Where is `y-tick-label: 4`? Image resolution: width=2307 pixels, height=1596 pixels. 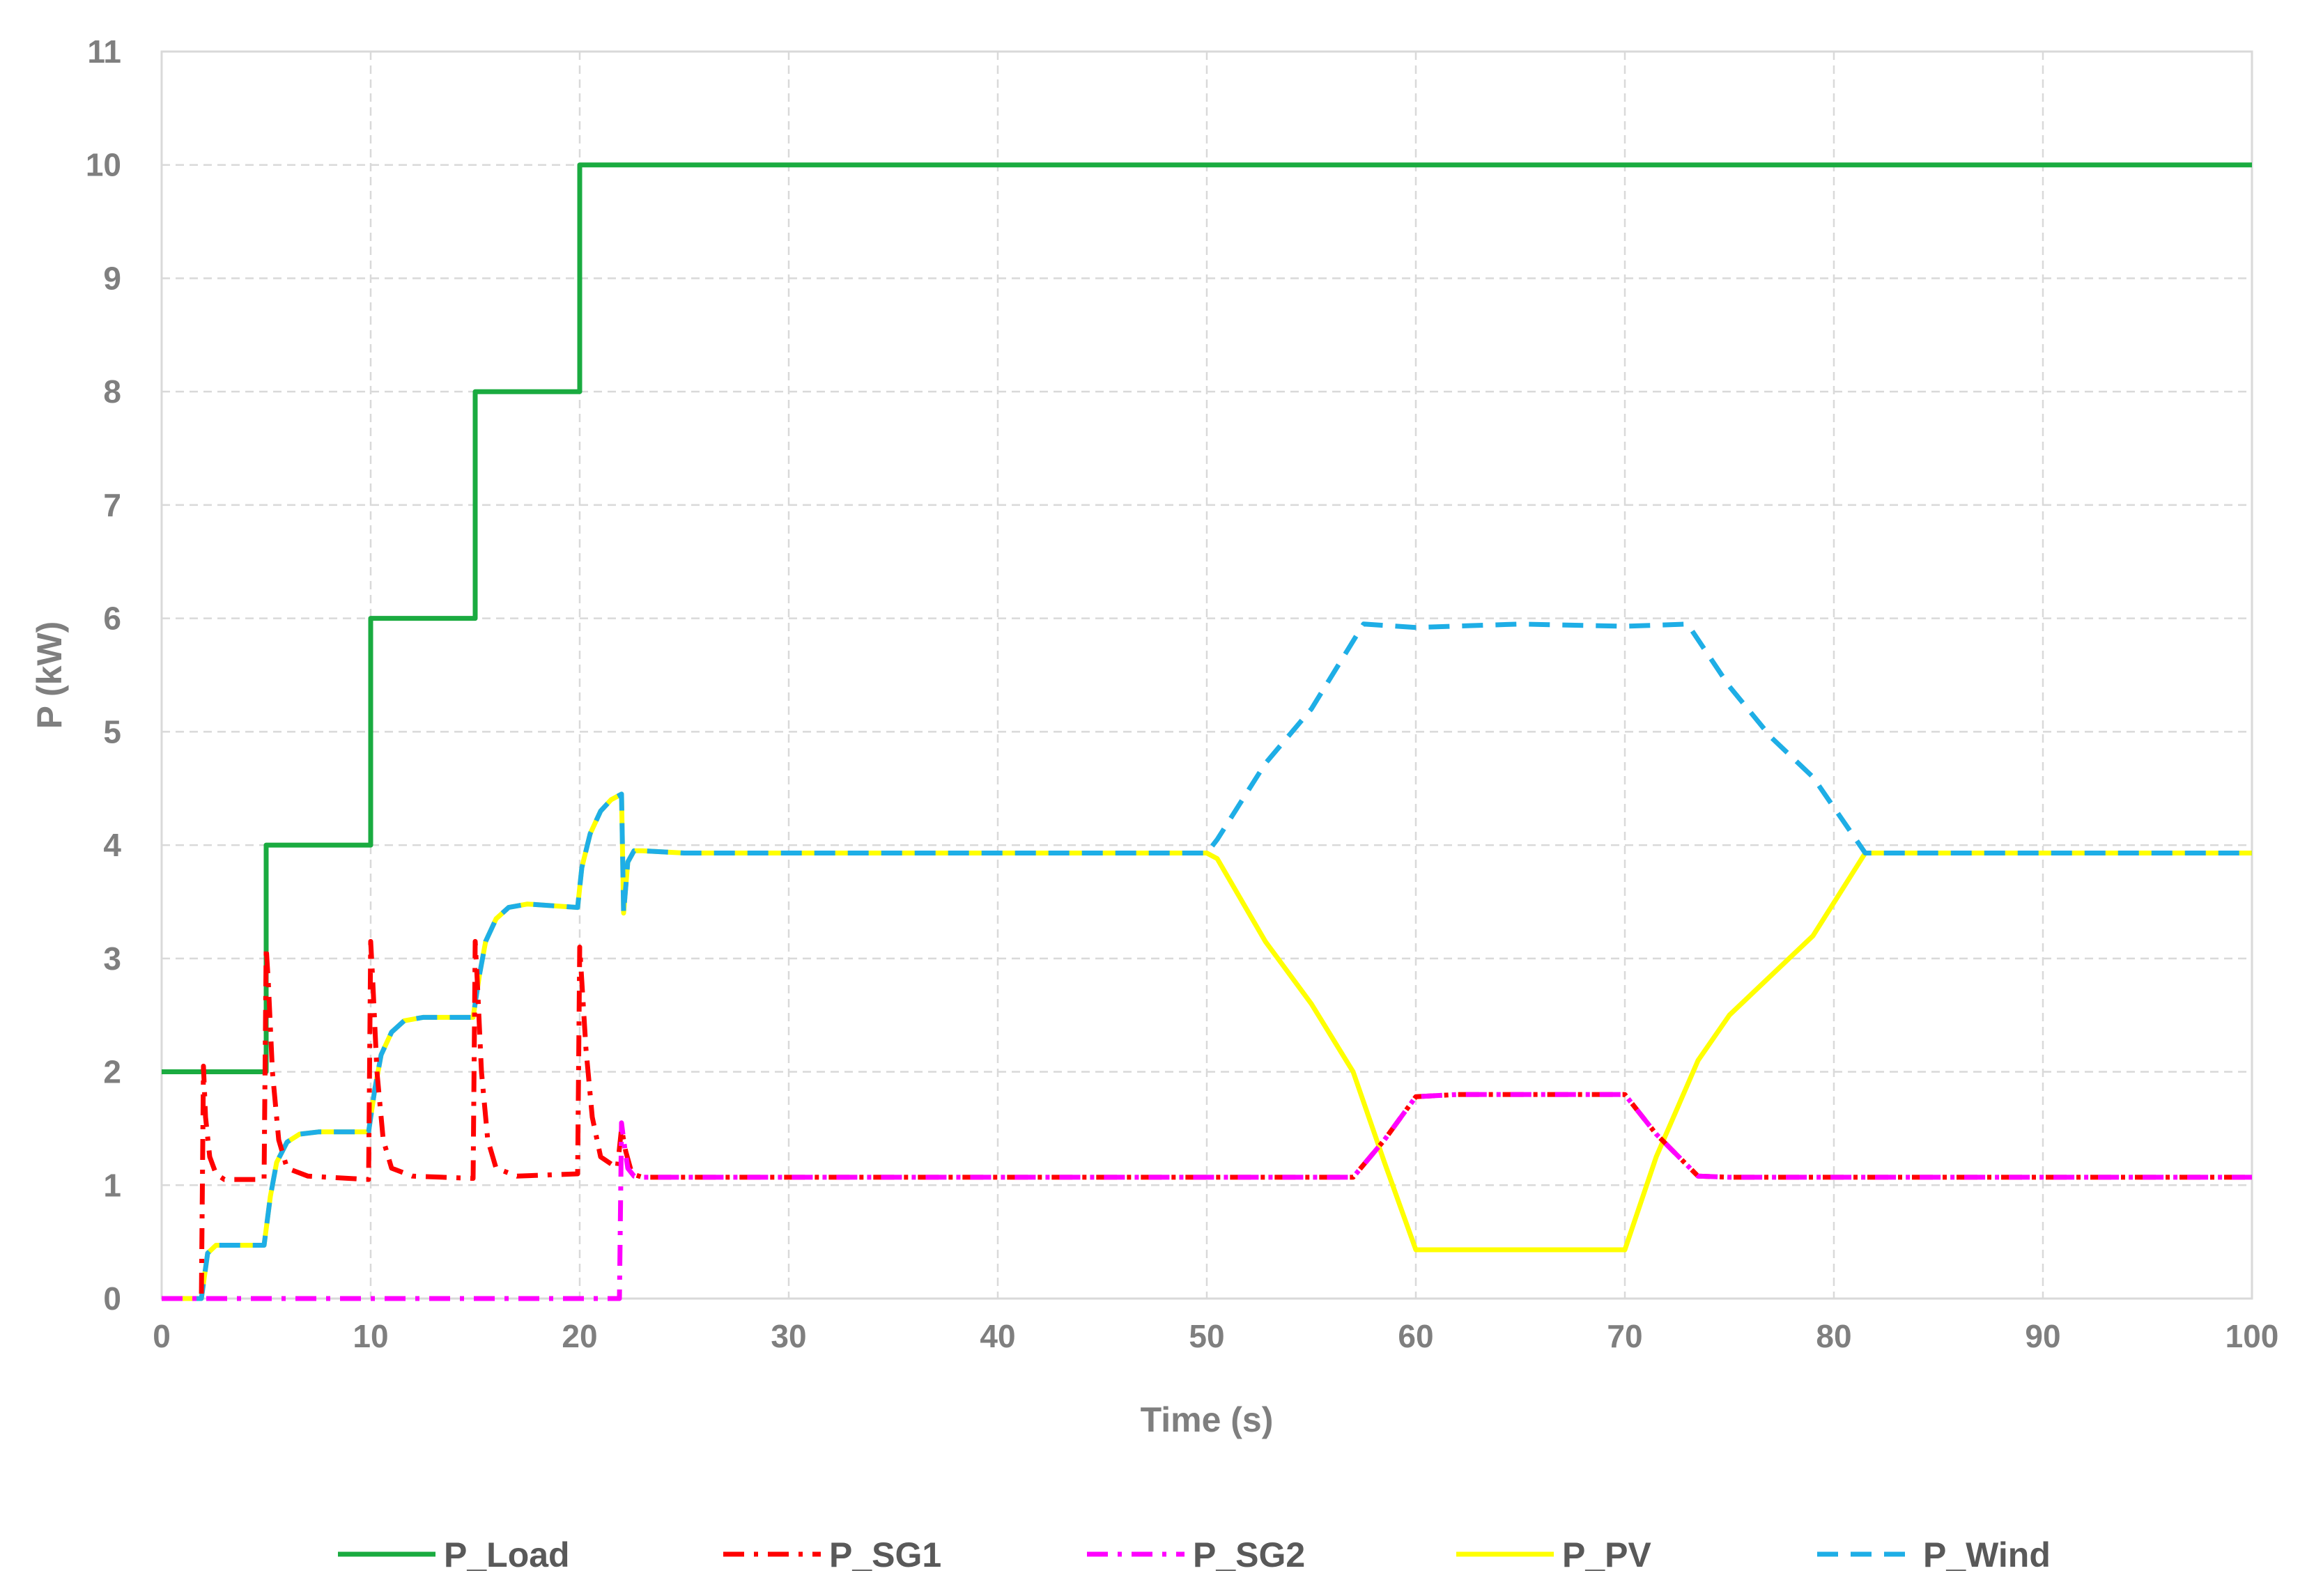 y-tick-label: 4 is located at coordinates (112, 845).